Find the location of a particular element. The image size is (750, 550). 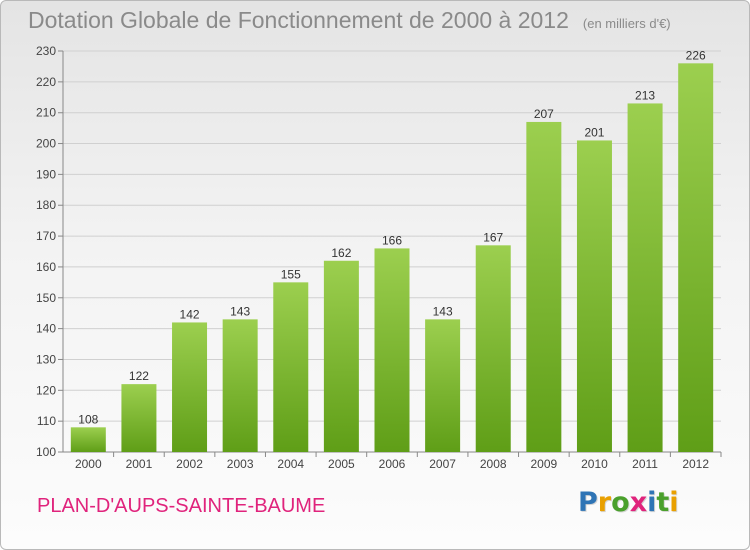

y-tick-label: 100 is located at coordinates (46, 452).